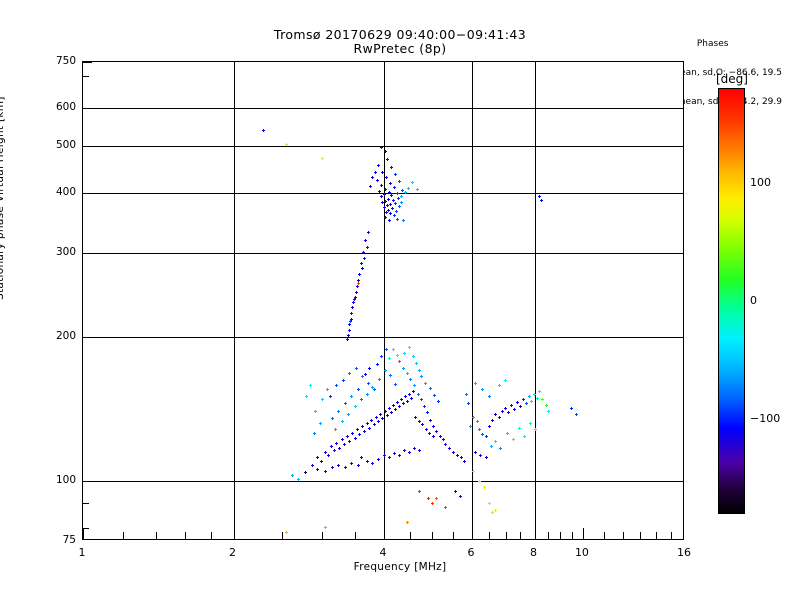  I want to click on y-axis-tick-label: 200, so click(65, 335).